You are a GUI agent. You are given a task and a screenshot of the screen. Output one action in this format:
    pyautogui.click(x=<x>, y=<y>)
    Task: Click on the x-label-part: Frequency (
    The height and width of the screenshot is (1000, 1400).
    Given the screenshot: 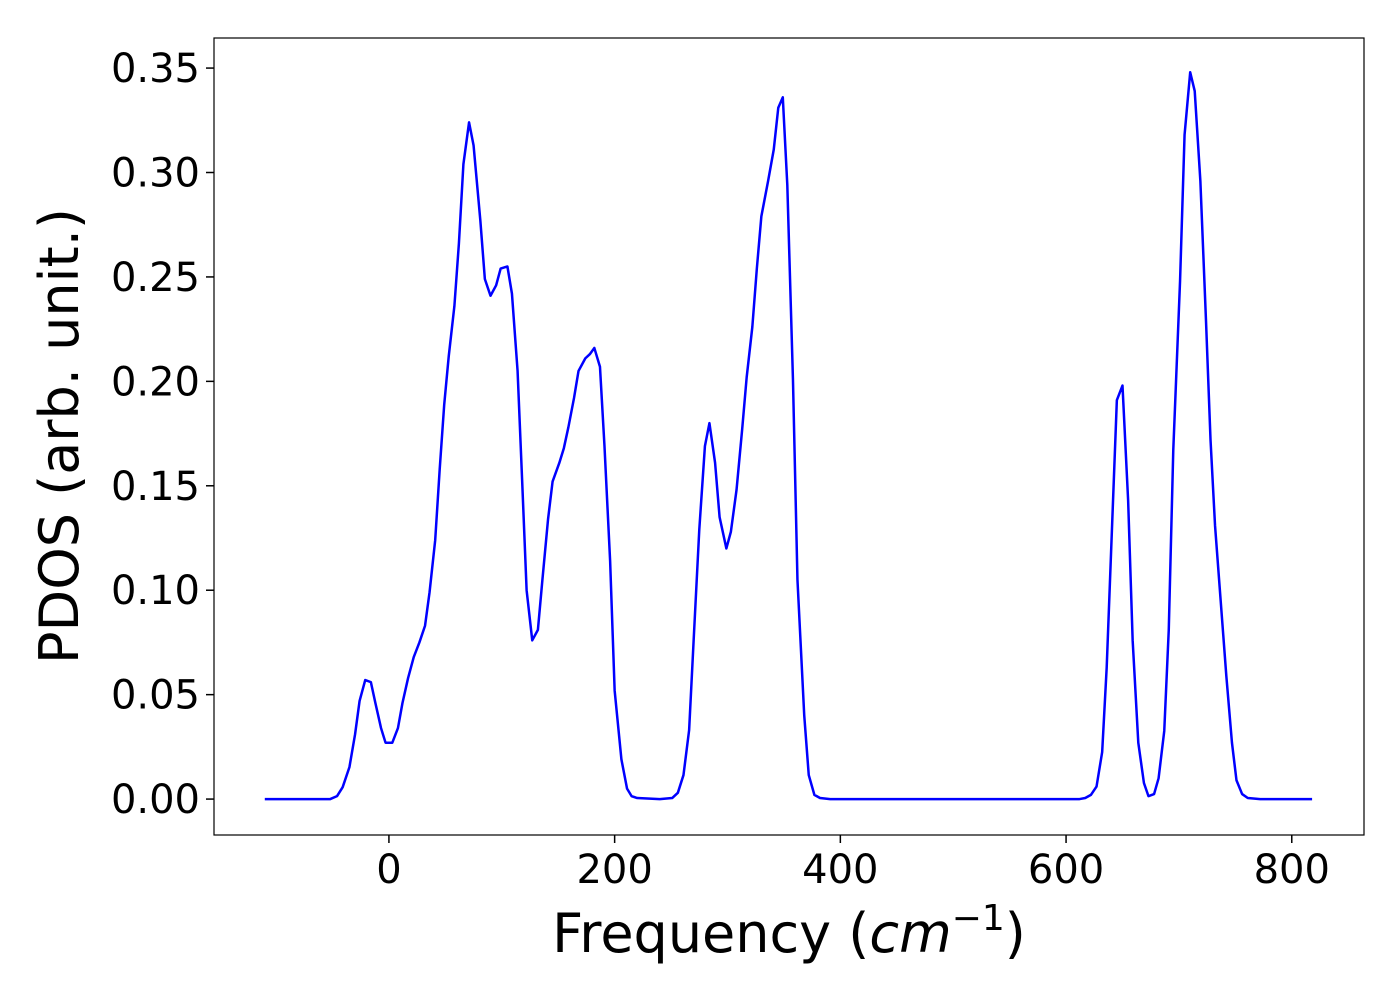 What is the action you would take?
    pyautogui.click(x=710, y=933)
    